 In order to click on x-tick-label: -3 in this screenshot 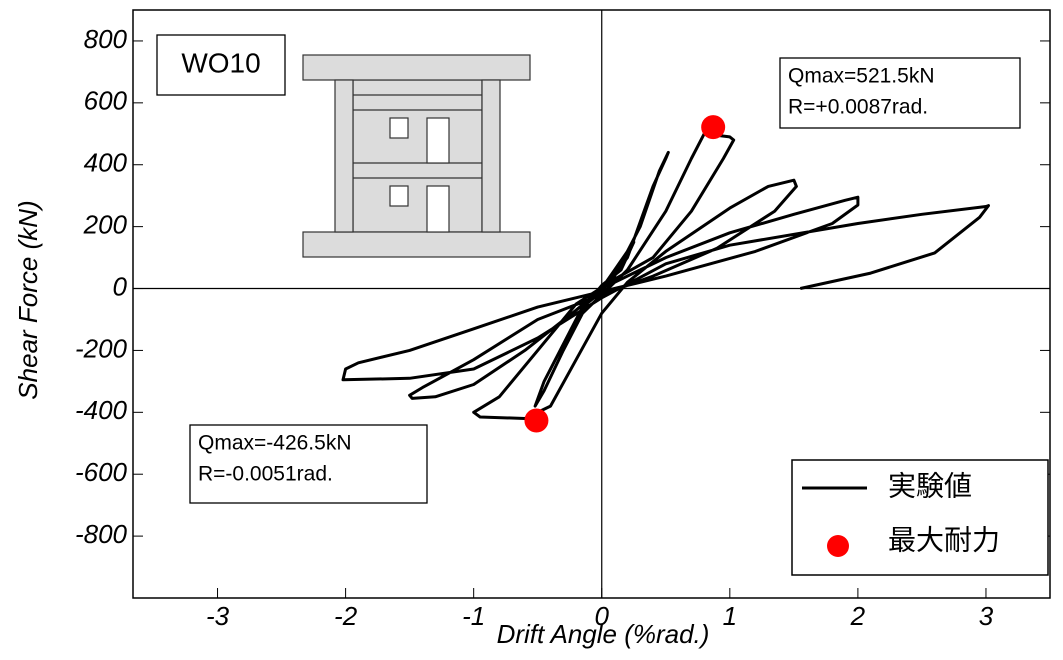, I will do `click(218, 616)`.